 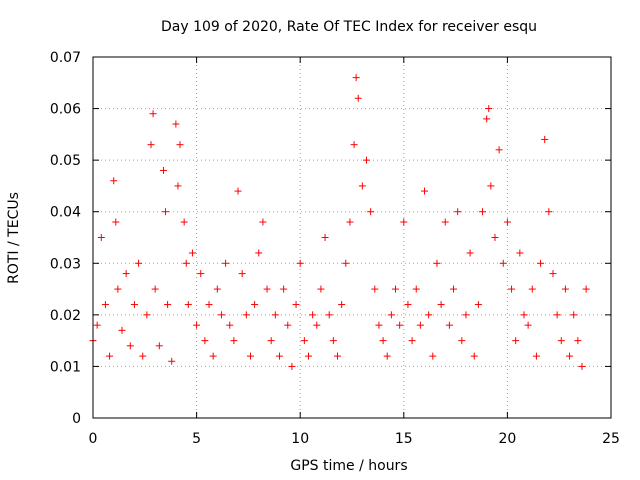 I want to click on y-tick-label: 0.05, so click(x=65, y=161).